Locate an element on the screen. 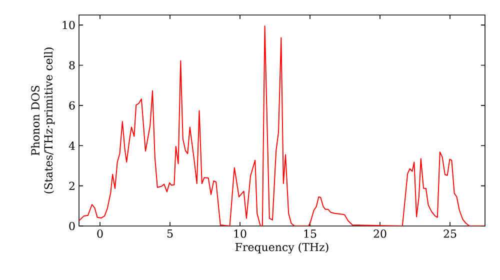 This screenshot has height=280, width=500. y-tick-label: 8 is located at coordinates (72, 65).